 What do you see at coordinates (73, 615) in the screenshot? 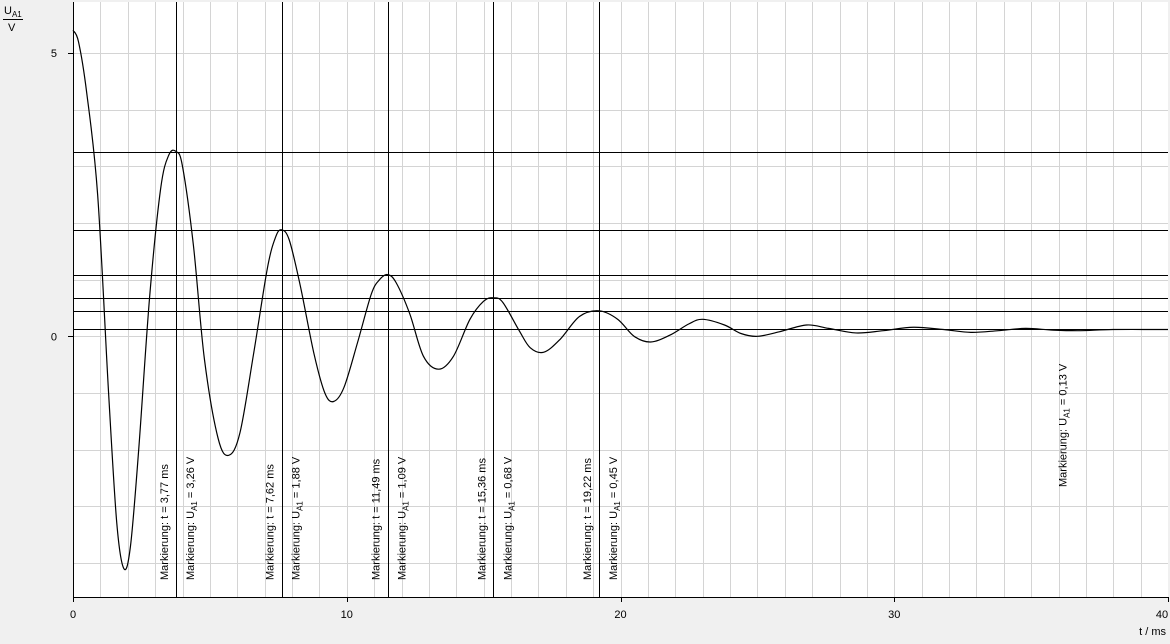
I see `x-tick-label: 0` at bounding box center [73, 615].